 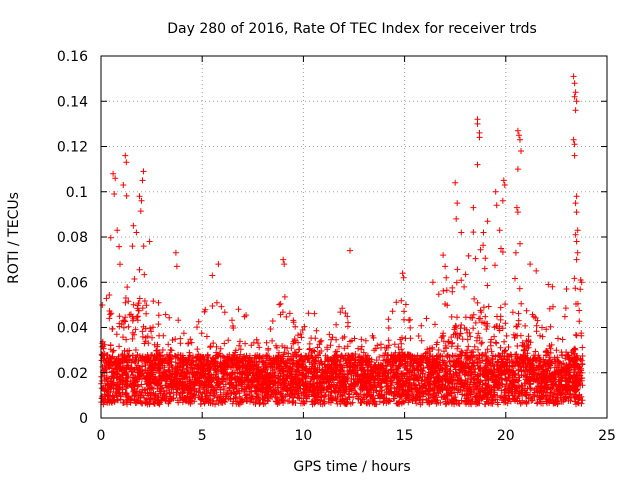 What do you see at coordinates (72, 57) in the screenshot?
I see `y-tick-label: 0.16` at bounding box center [72, 57].